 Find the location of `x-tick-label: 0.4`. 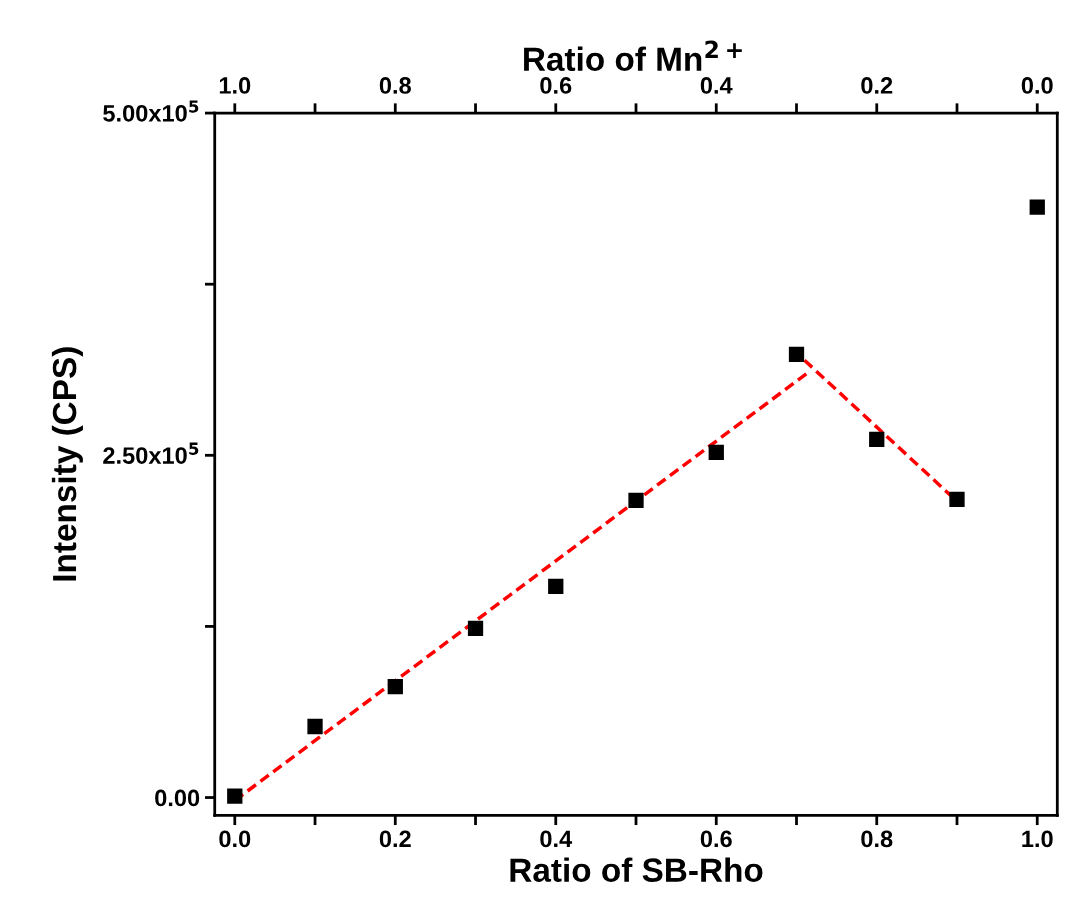

x-tick-label: 0.4 is located at coordinates (556, 839).